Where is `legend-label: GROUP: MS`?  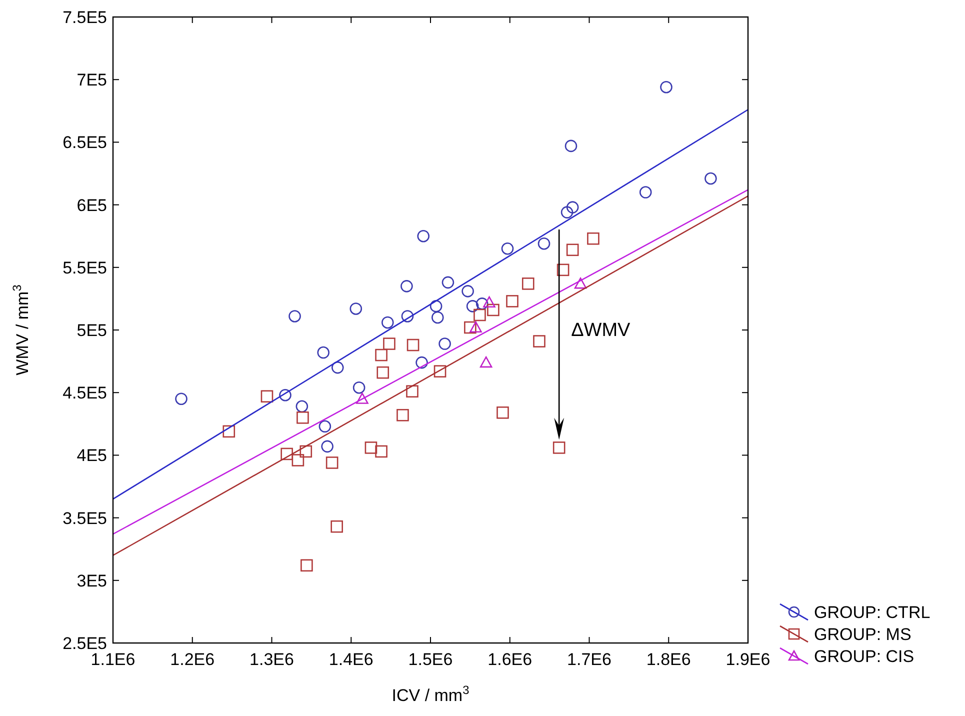 legend-label: GROUP: MS is located at coordinates (863, 634).